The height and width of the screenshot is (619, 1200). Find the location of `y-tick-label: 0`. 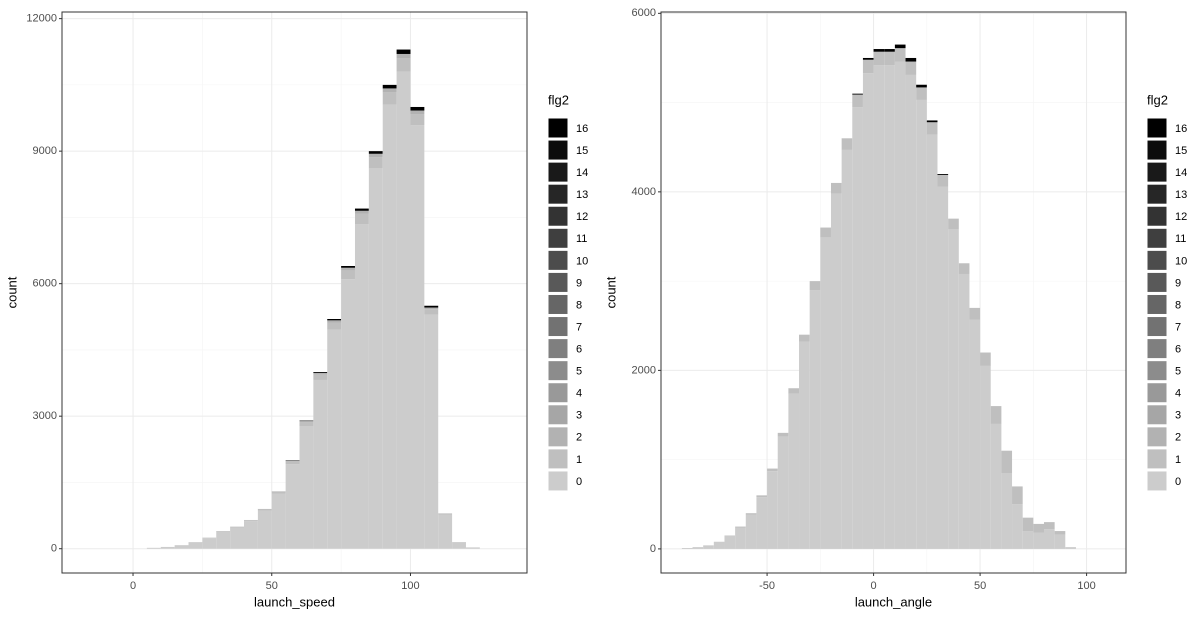

y-tick-label: 0 is located at coordinates (653, 549).